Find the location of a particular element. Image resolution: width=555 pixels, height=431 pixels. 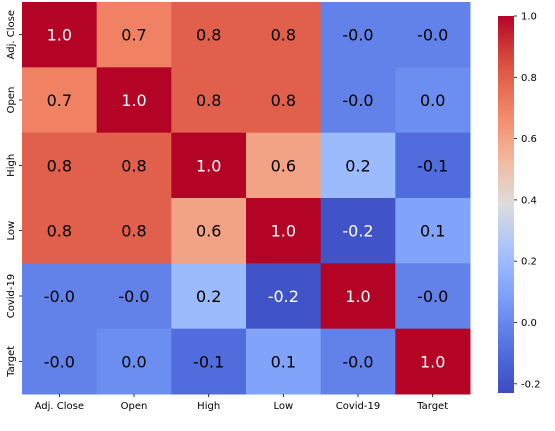

colorbar-tick-label: 0.4 is located at coordinates (529, 200).